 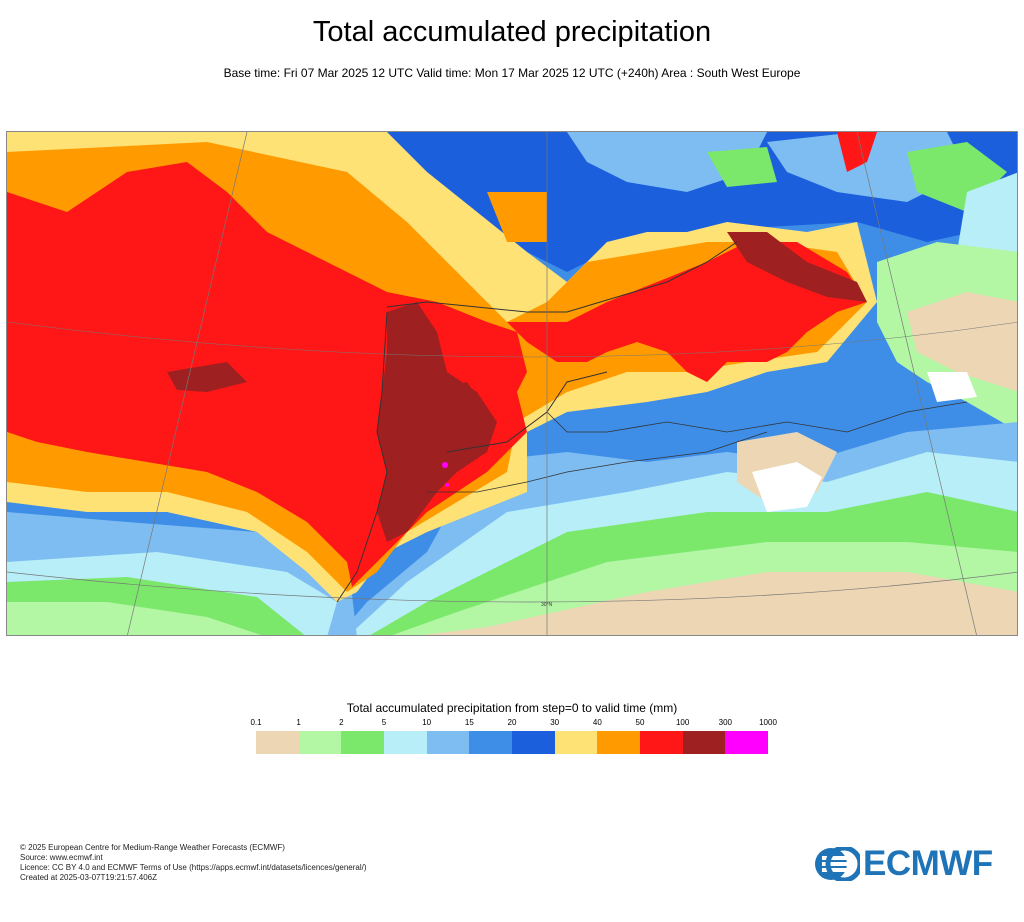 I want to click on legend-colorbar, so click(x=512, y=742).